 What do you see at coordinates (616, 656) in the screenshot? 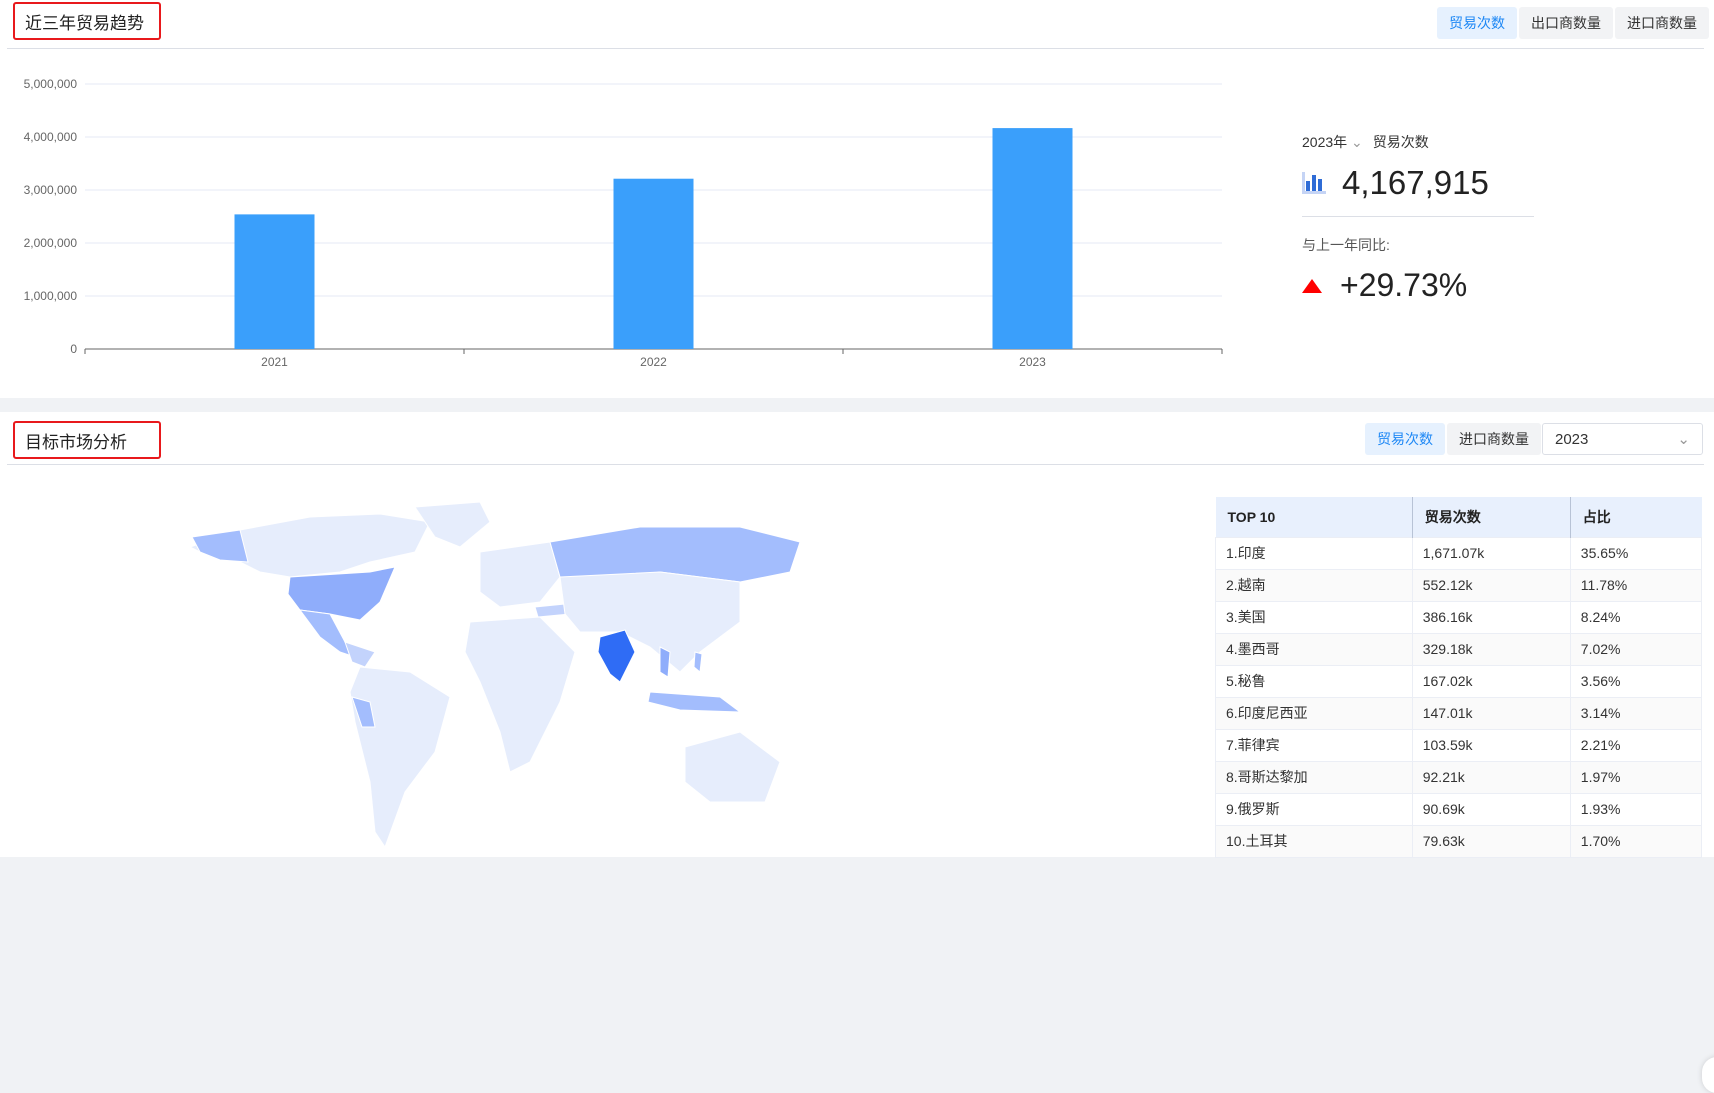
I see `map-region-india` at bounding box center [616, 656].